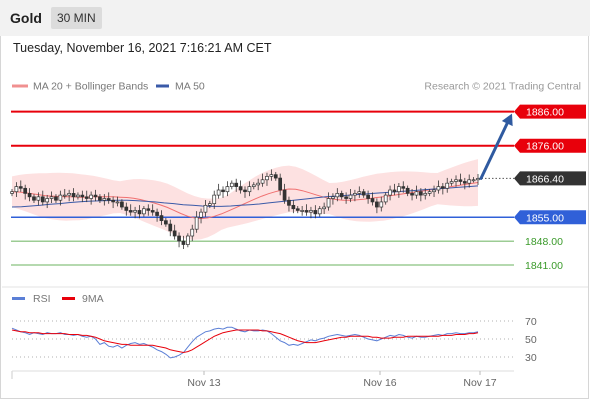  What do you see at coordinates (479, 383) in the screenshot?
I see `x-tick-label: Nov 17` at bounding box center [479, 383].